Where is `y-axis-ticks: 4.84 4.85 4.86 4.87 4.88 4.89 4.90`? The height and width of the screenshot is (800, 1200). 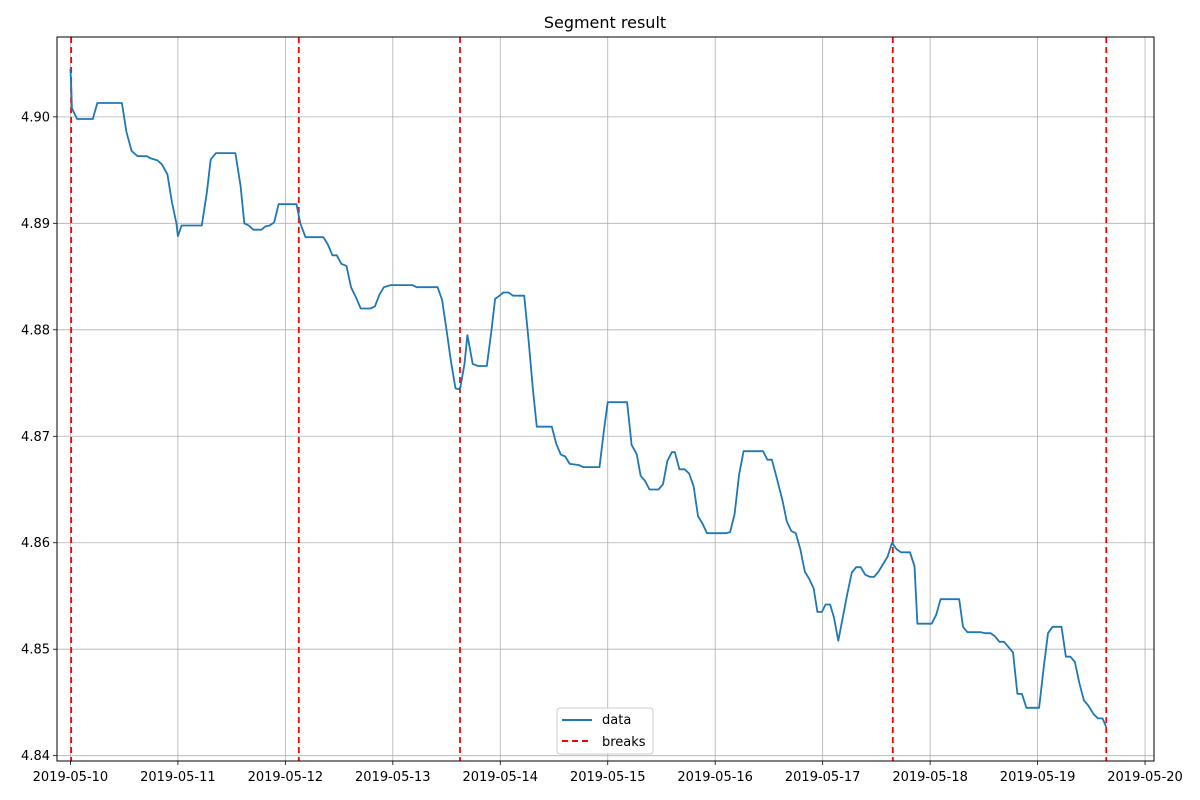
y-axis-ticks: 4.84 4.85 4.86 4.87 4.88 4.89 4.90 is located at coordinates (39, 437).